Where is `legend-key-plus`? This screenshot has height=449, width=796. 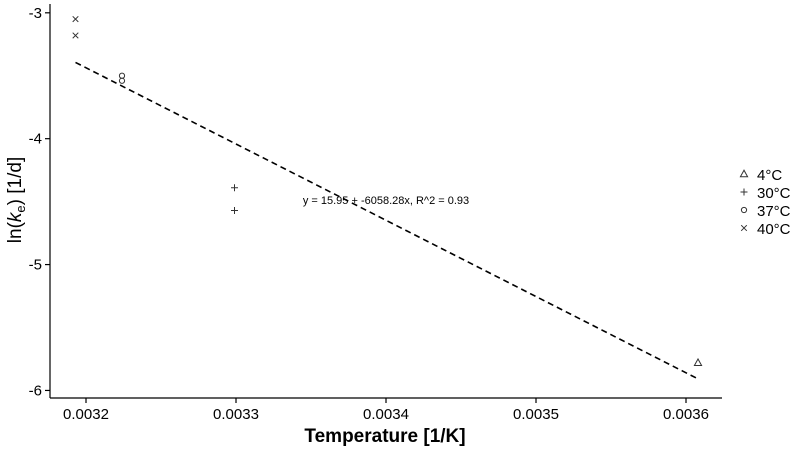
legend-key-plus is located at coordinates (744, 192).